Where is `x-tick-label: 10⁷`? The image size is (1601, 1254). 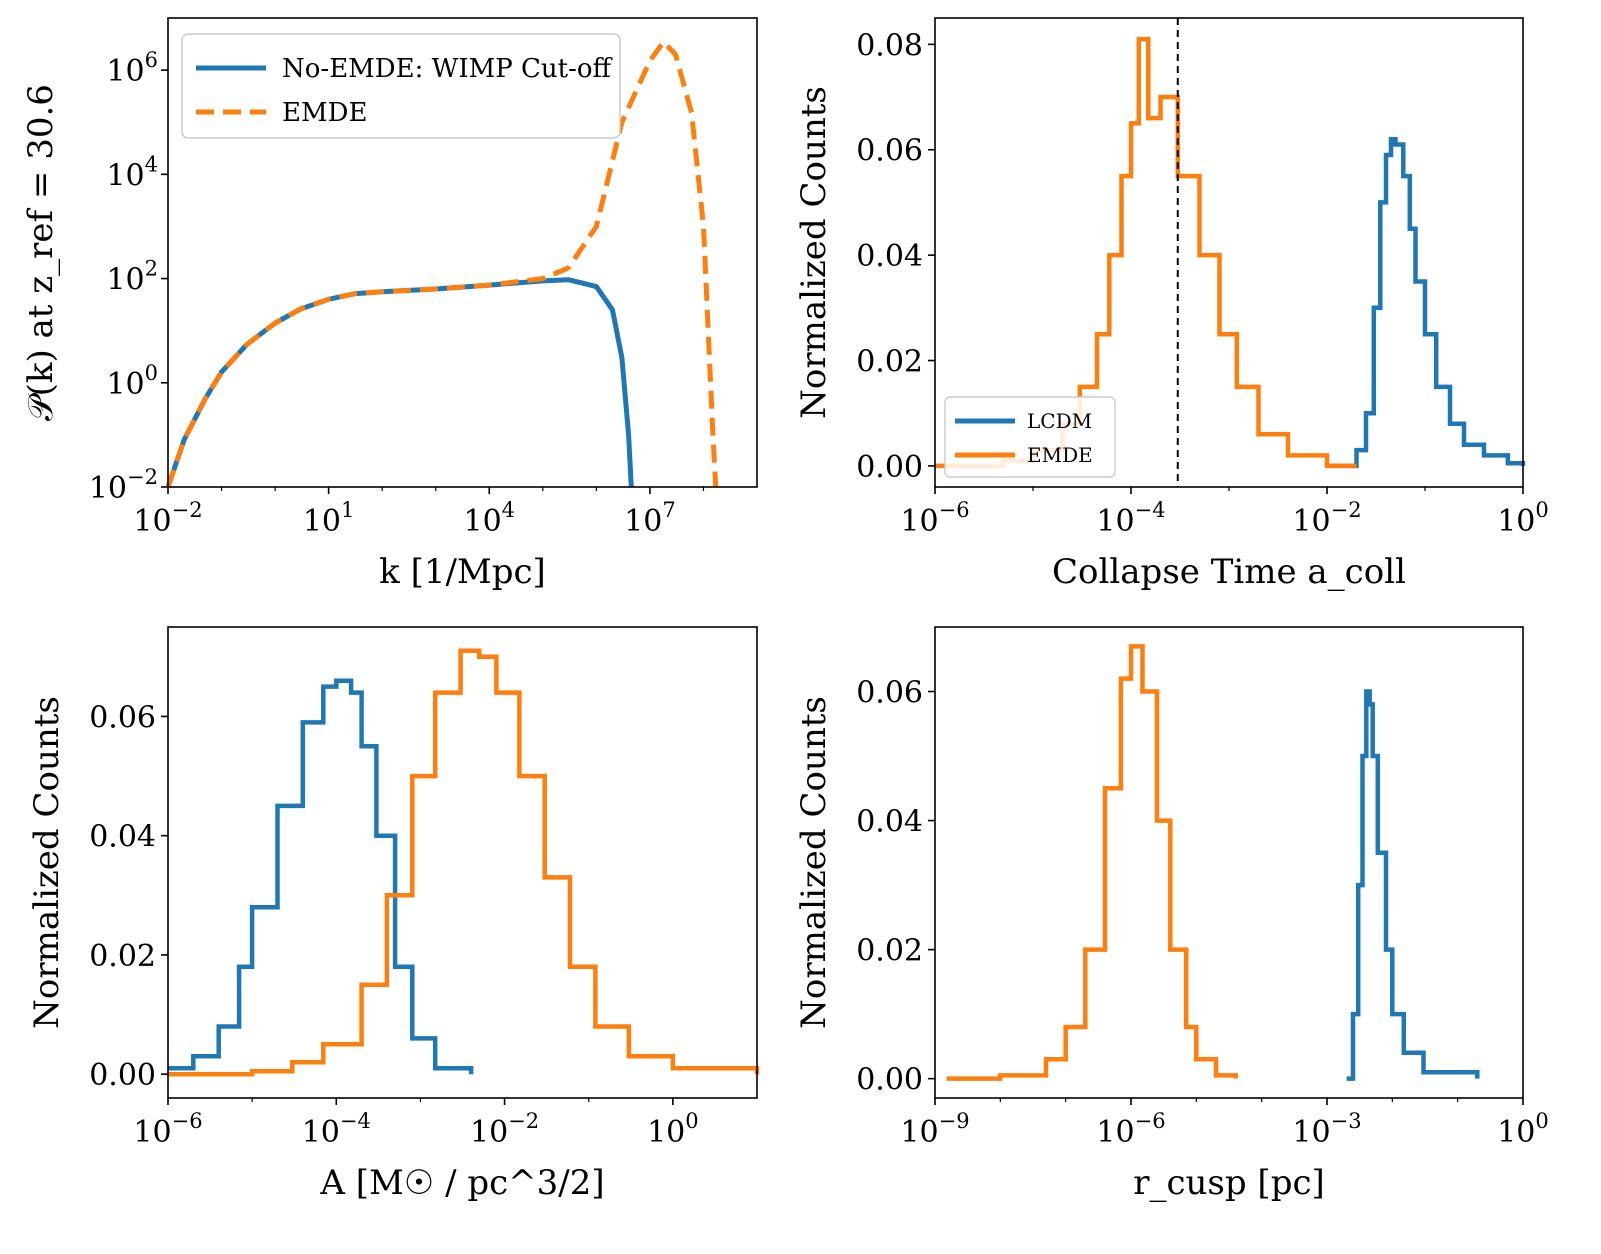 x-tick-label: 10⁷ is located at coordinates (650, 518).